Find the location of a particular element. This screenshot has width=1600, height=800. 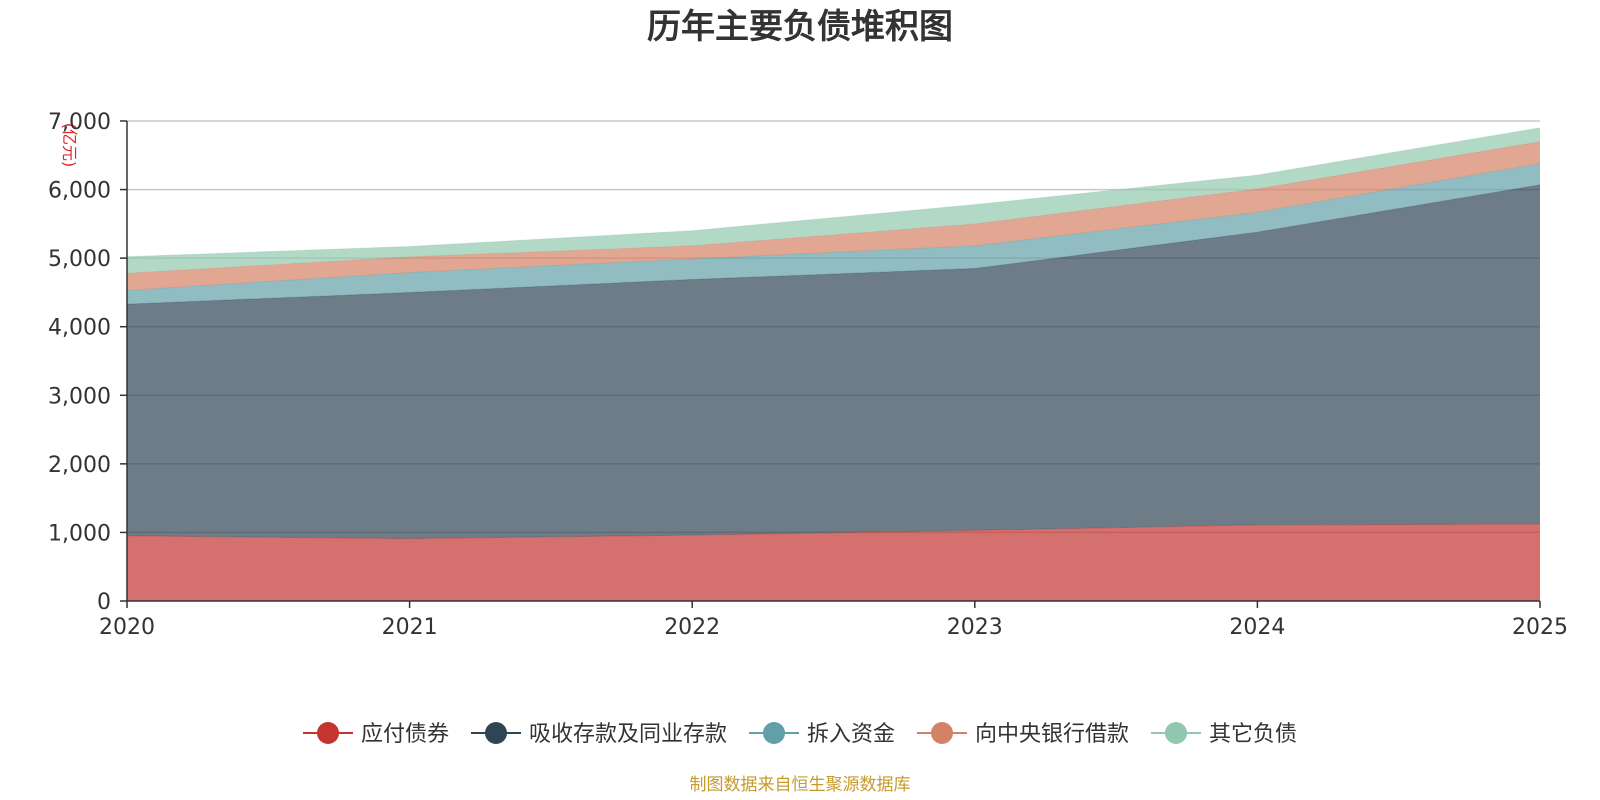

y-tick-label: 1,000 is located at coordinates (79, 533).